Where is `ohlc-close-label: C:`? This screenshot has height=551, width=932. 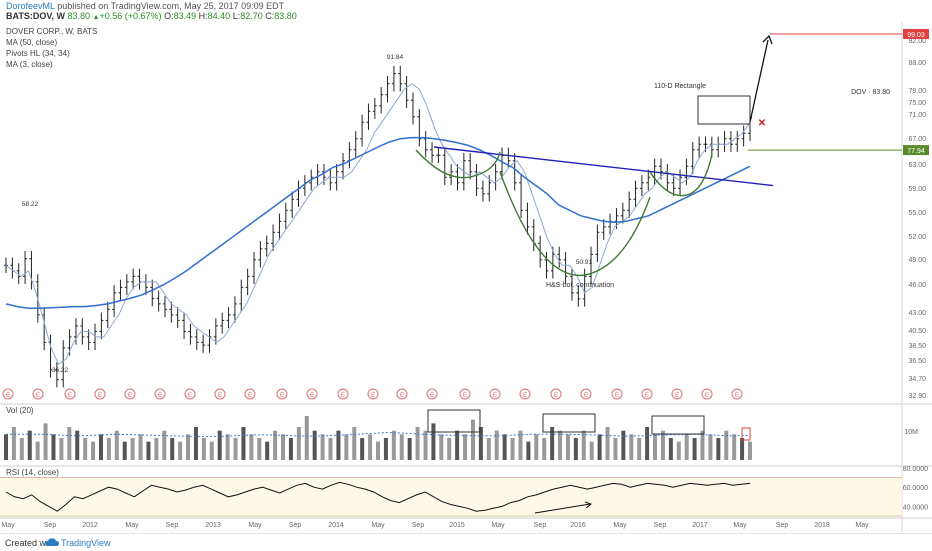
ohlc-close-label: C: is located at coordinates (270, 16).